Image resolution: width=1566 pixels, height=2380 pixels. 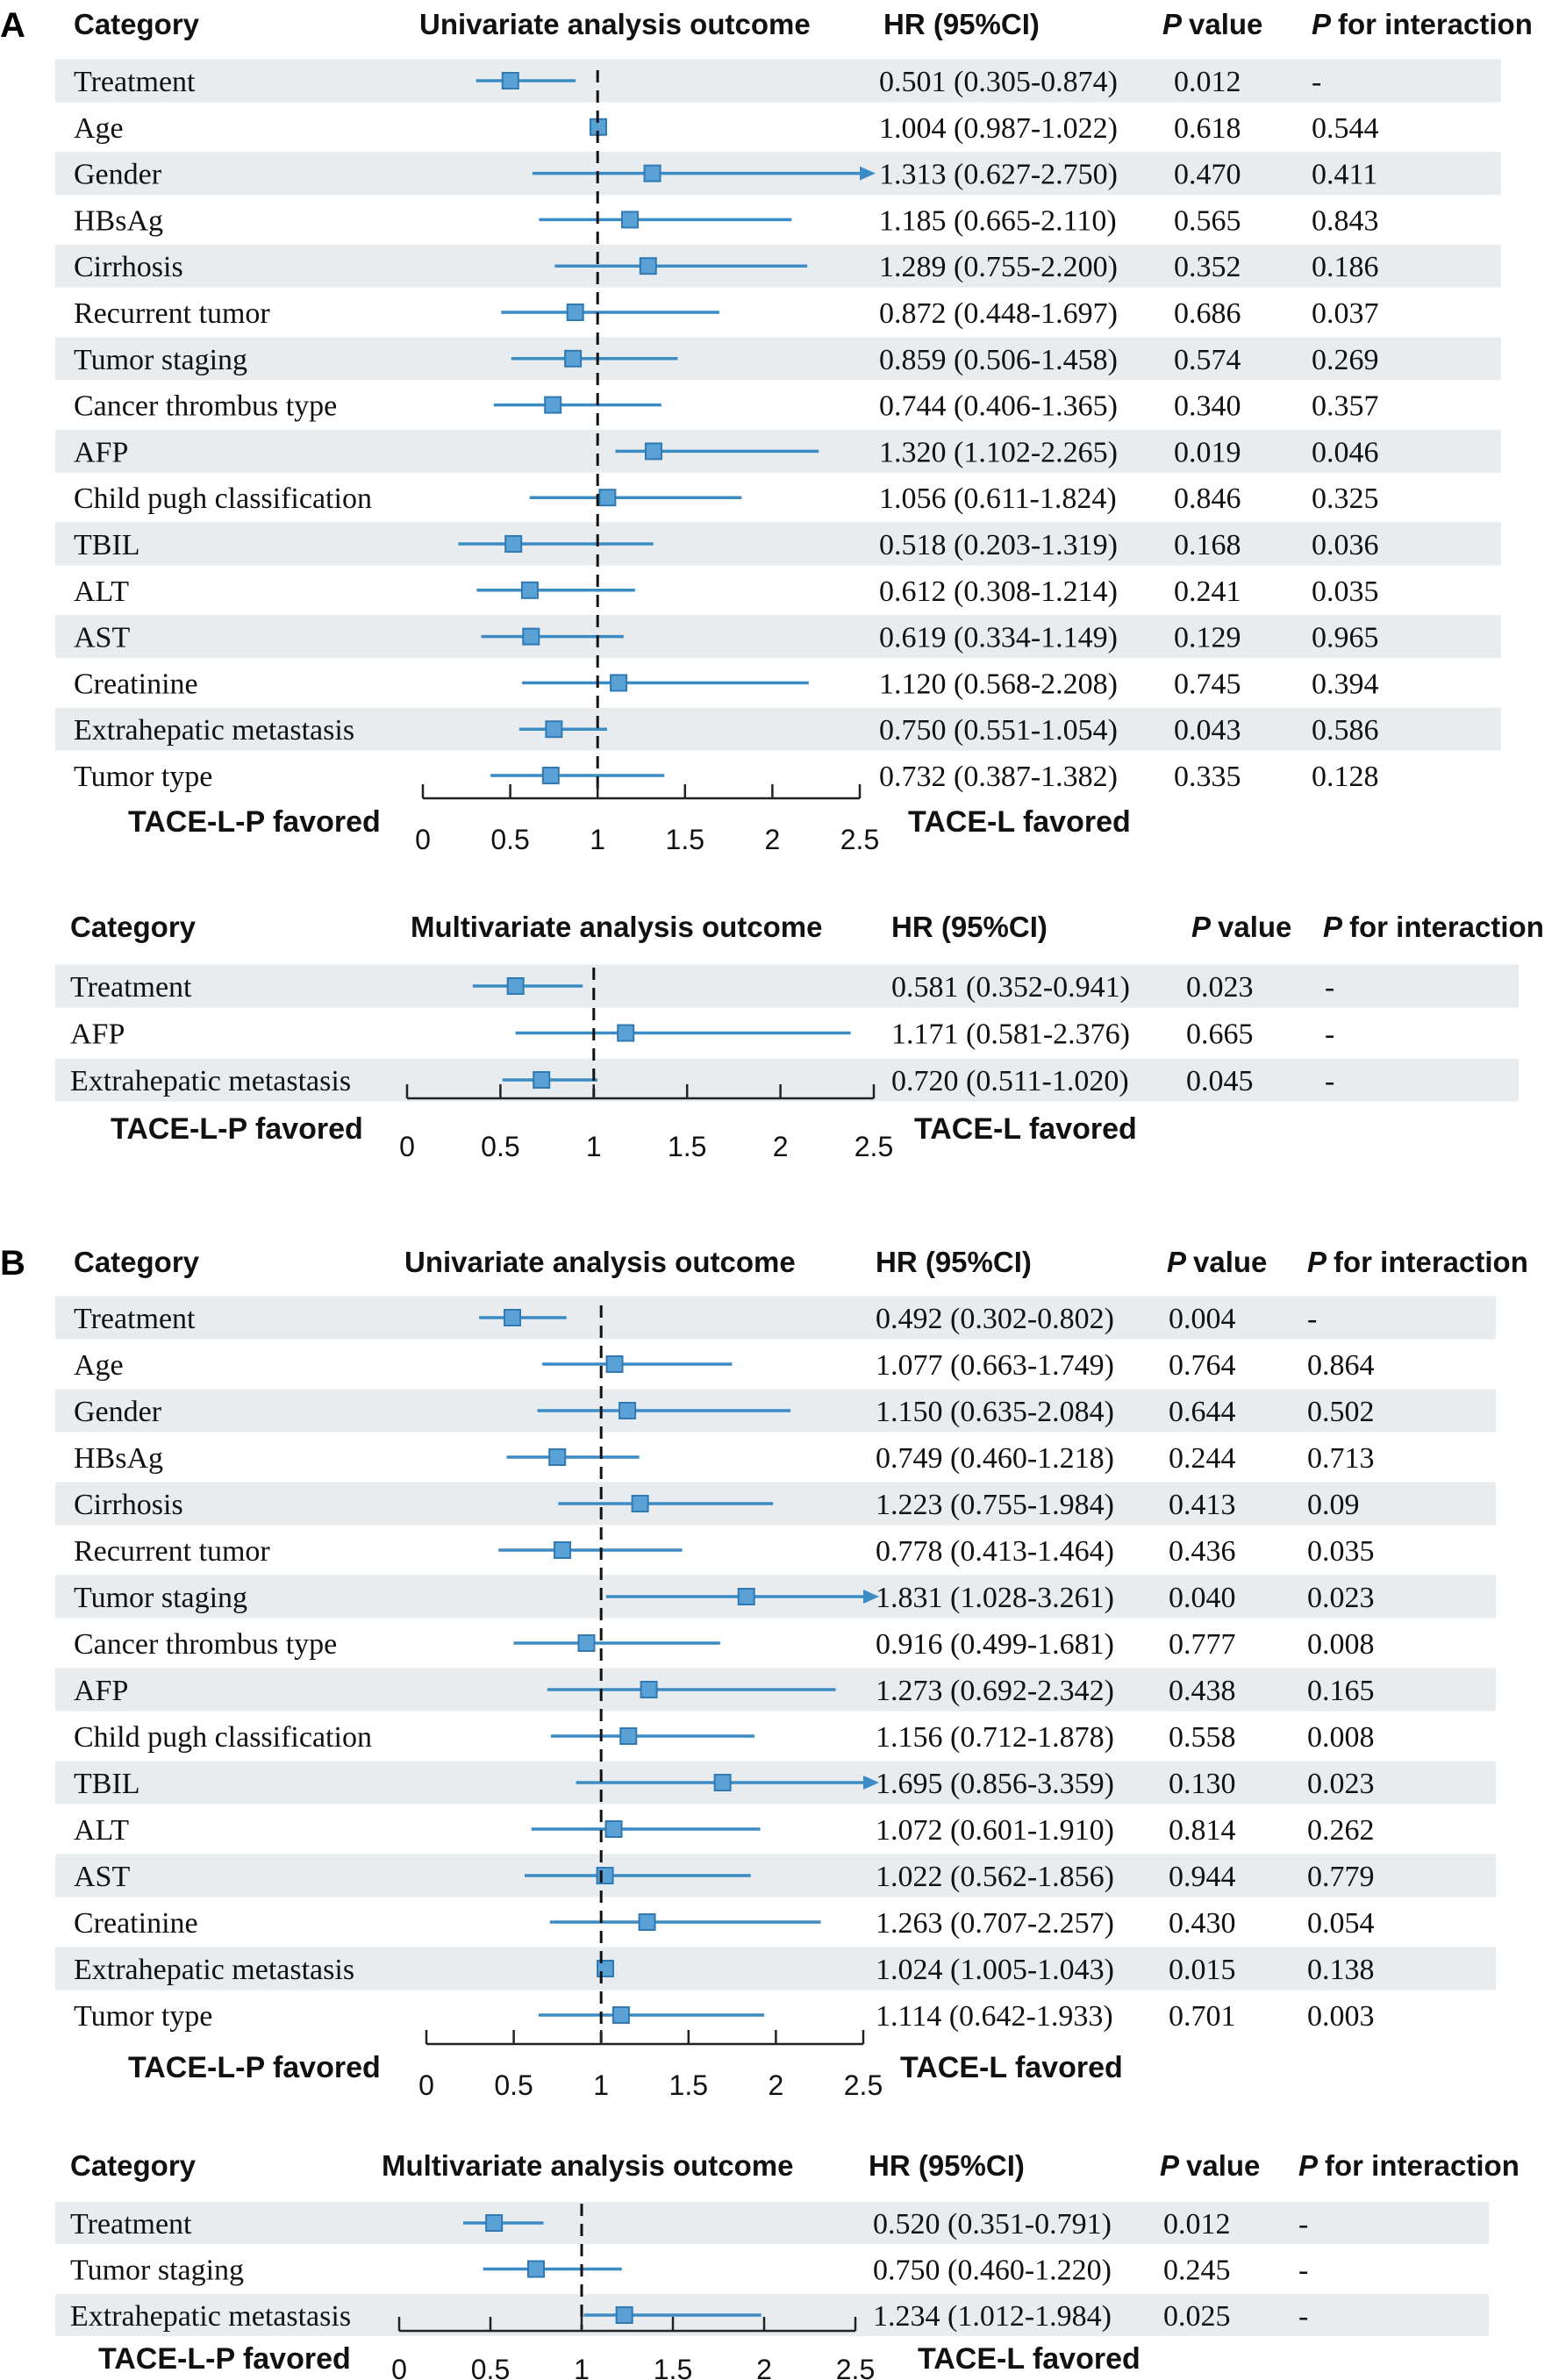 What do you see at coordinates (1341, 1970) in the screenshot?
I see `row-p-interaction: 0.138` at bounding box center [1341, 1970].